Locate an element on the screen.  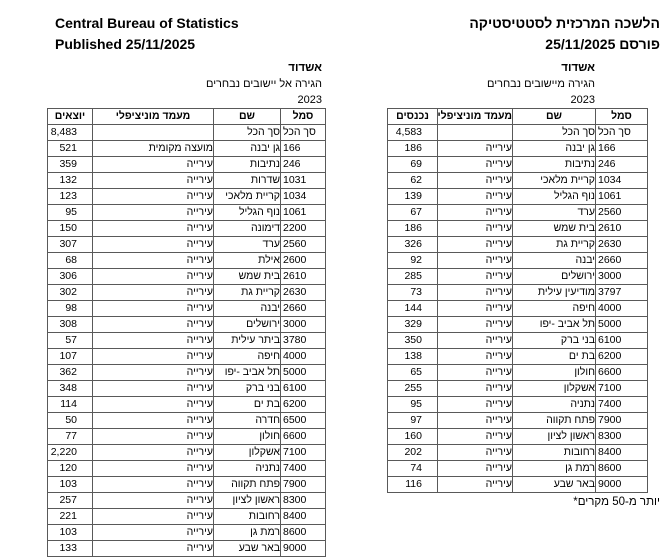
cell-name: גן יבנה is located at coordinates (554, 148).